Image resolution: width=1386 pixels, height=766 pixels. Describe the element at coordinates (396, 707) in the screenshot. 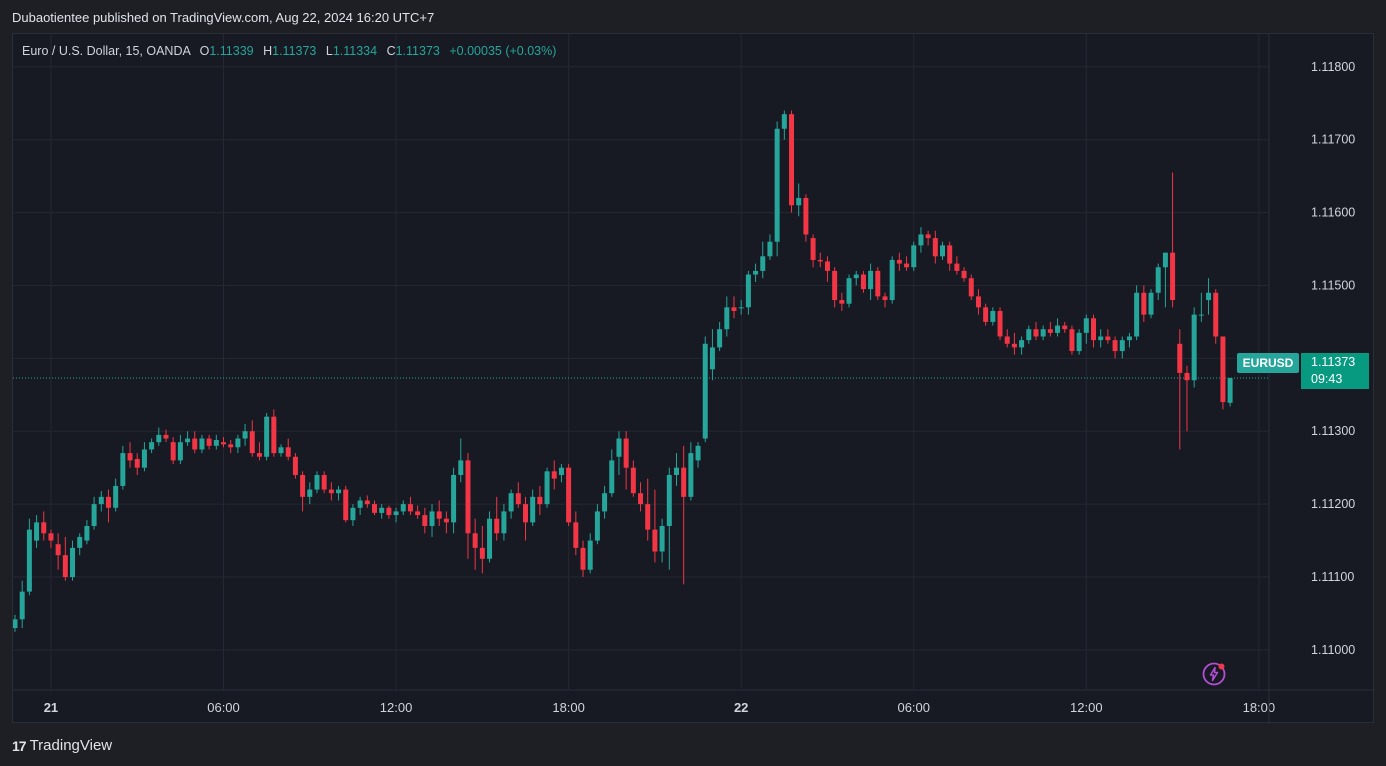

I see `x-tick-label: 12:00` at that location.